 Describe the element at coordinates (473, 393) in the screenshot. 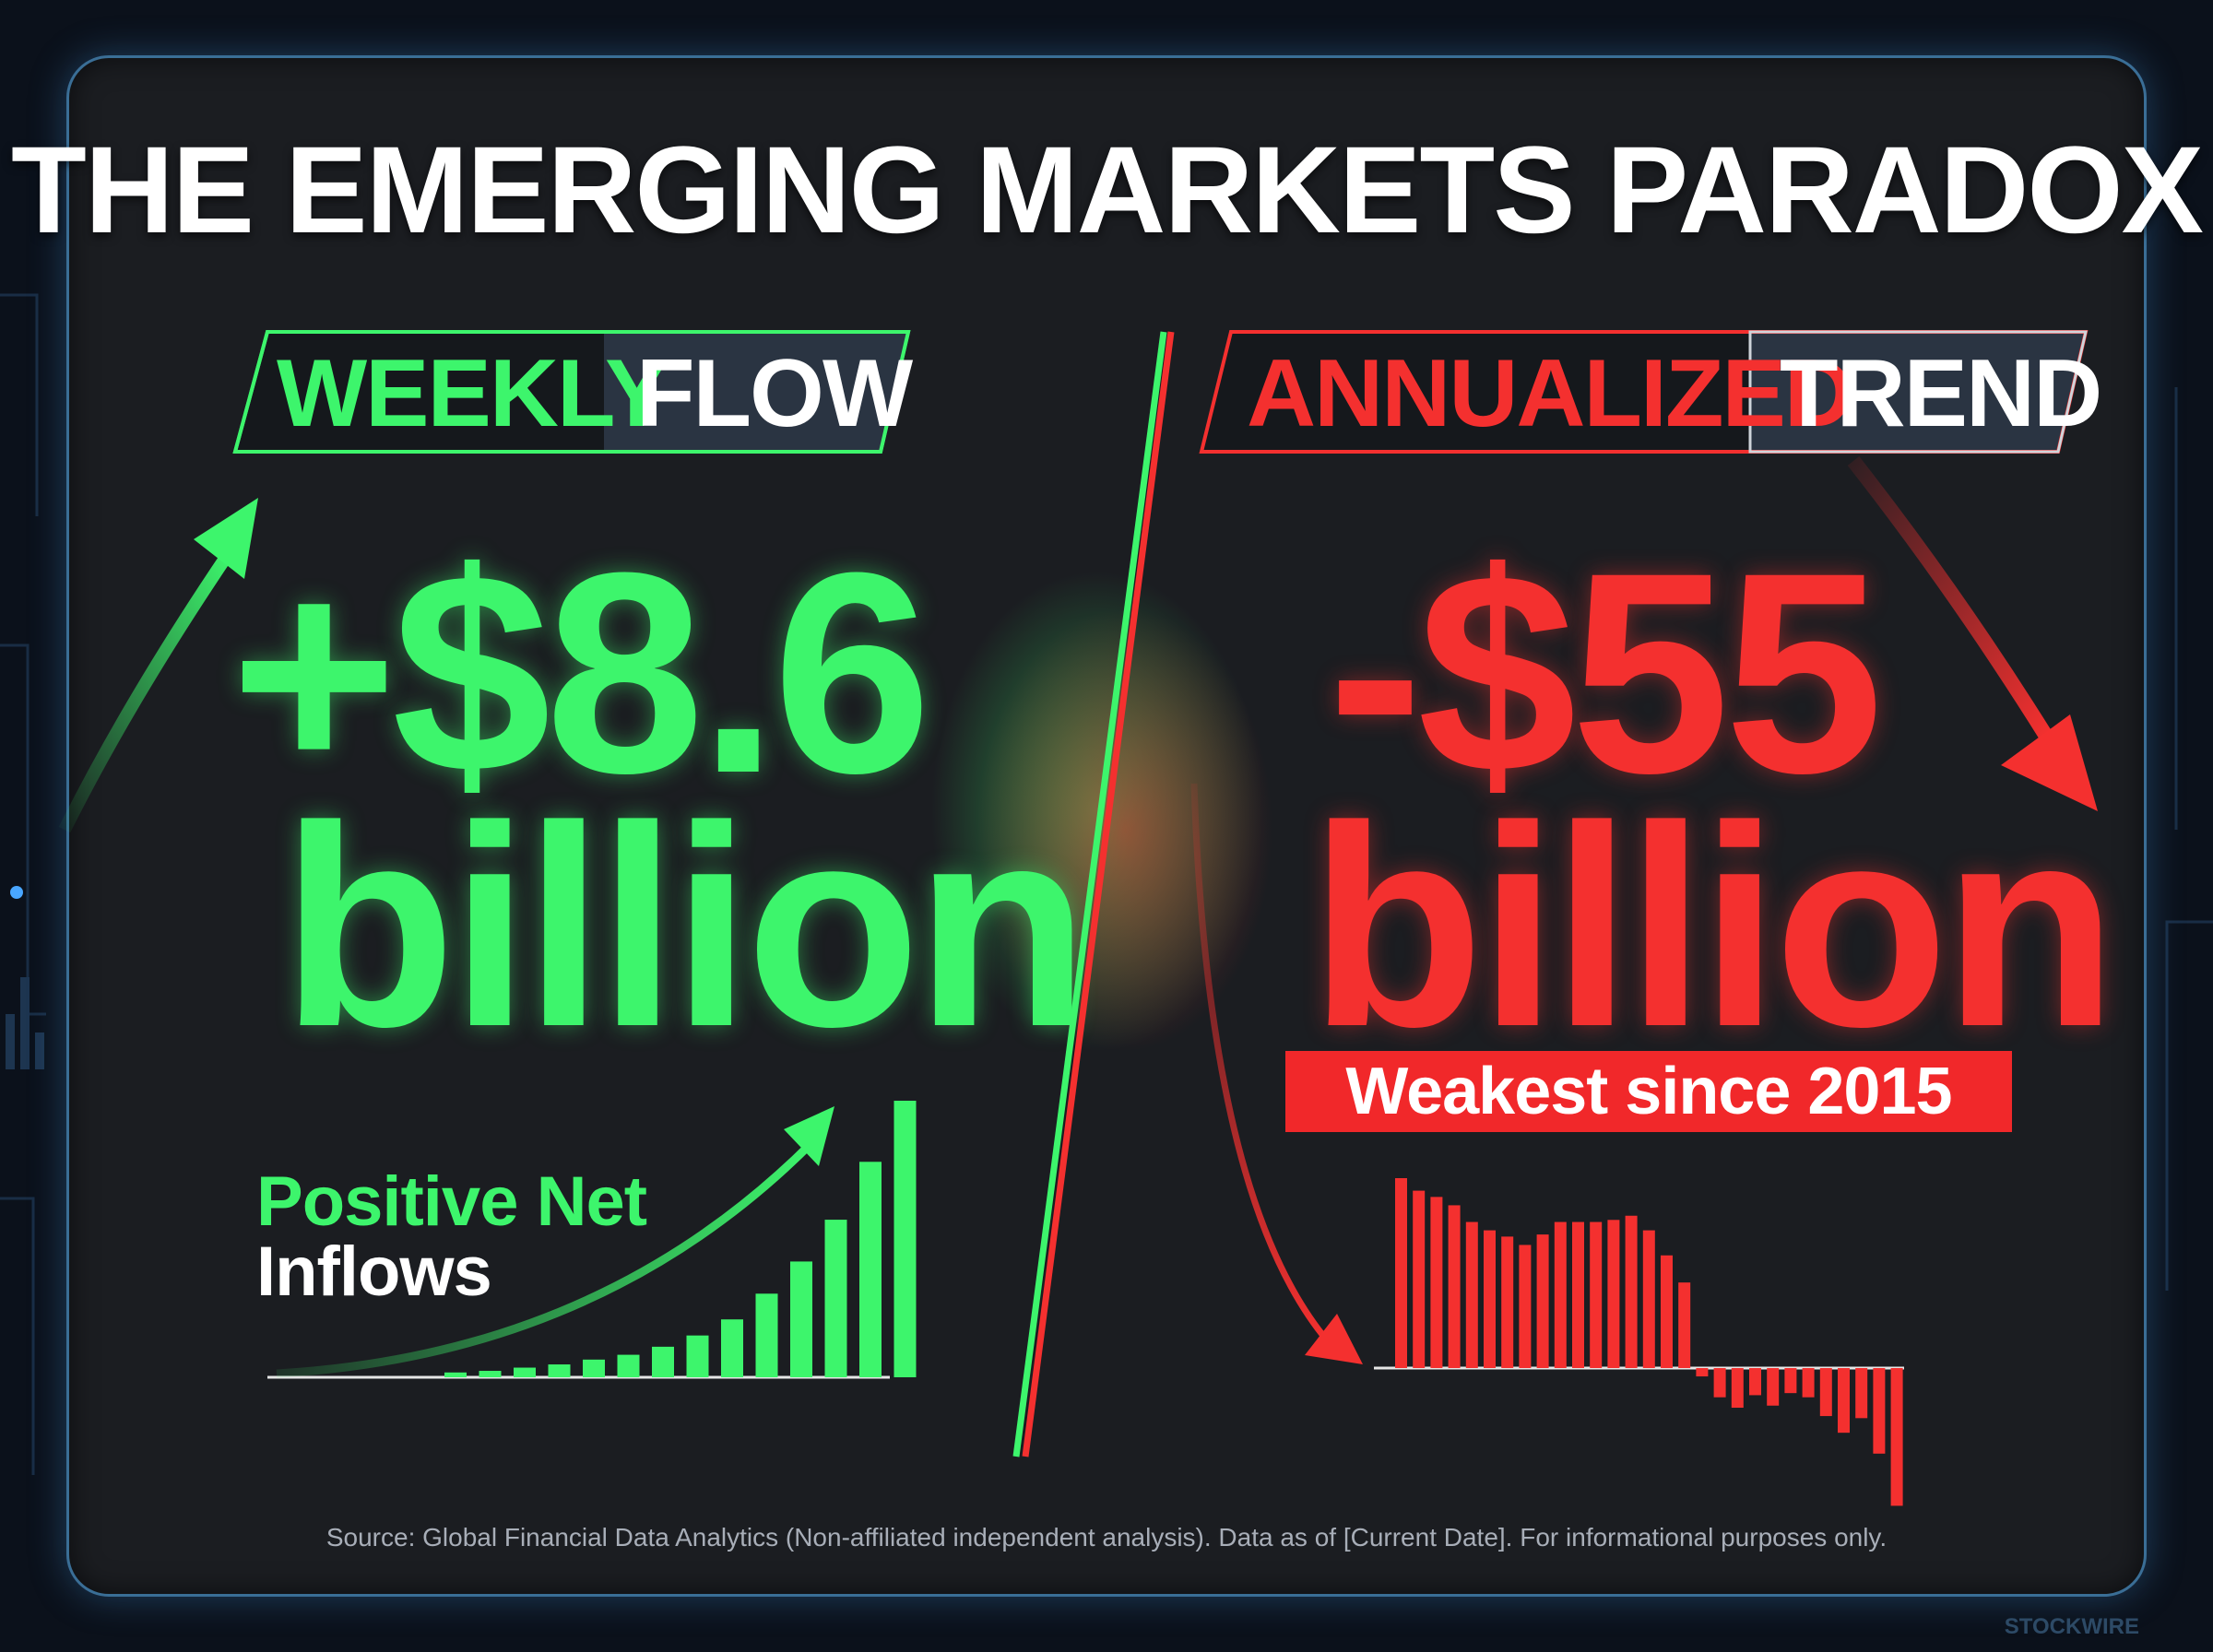

I see `weekly-banner-highlight: WEEKLY` at that location.